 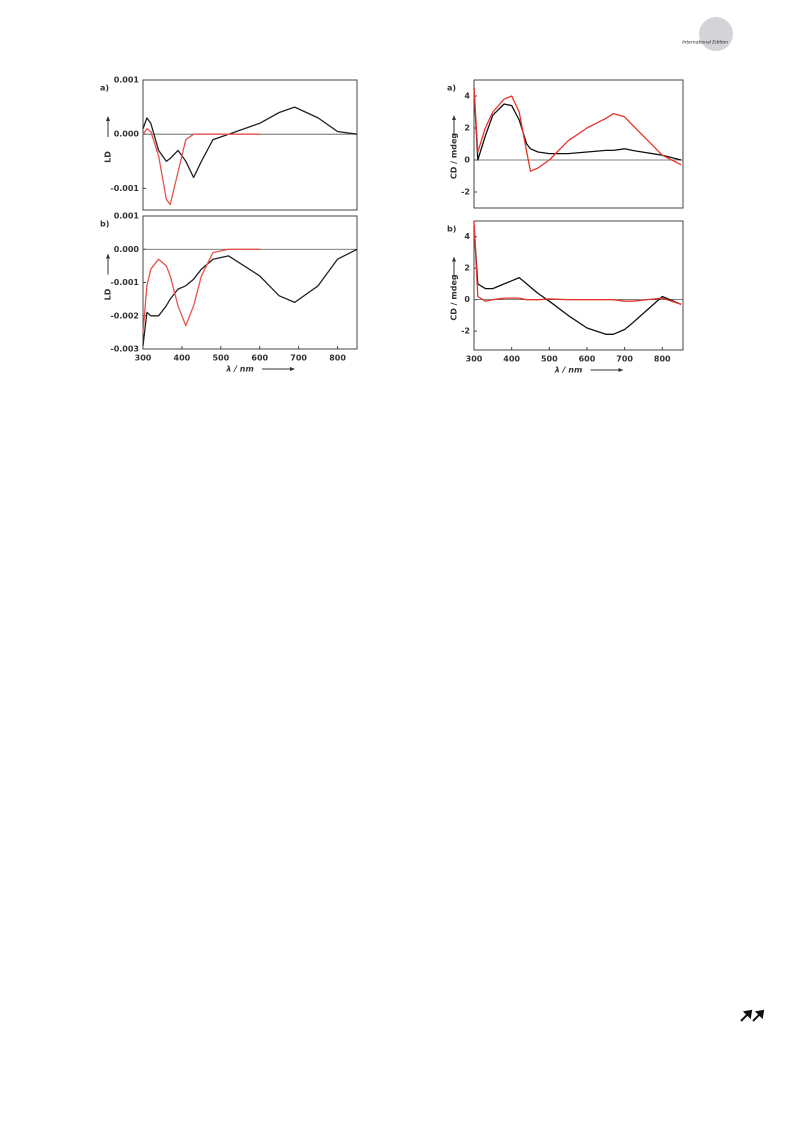 I want to click on badge-text: International Edition, so click(x=705, y=43).